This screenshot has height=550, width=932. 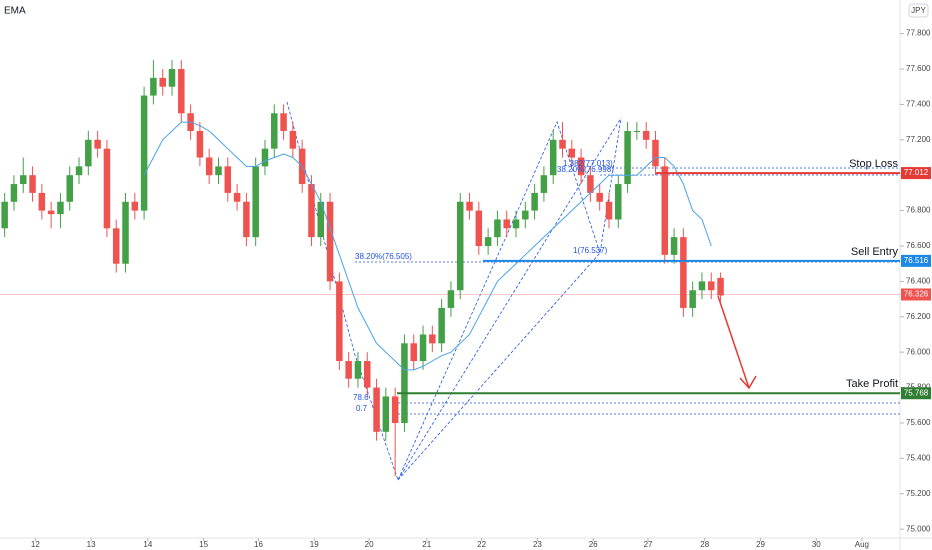 I want to click on x-tick-label: Aug, so click(x=862, y=544).